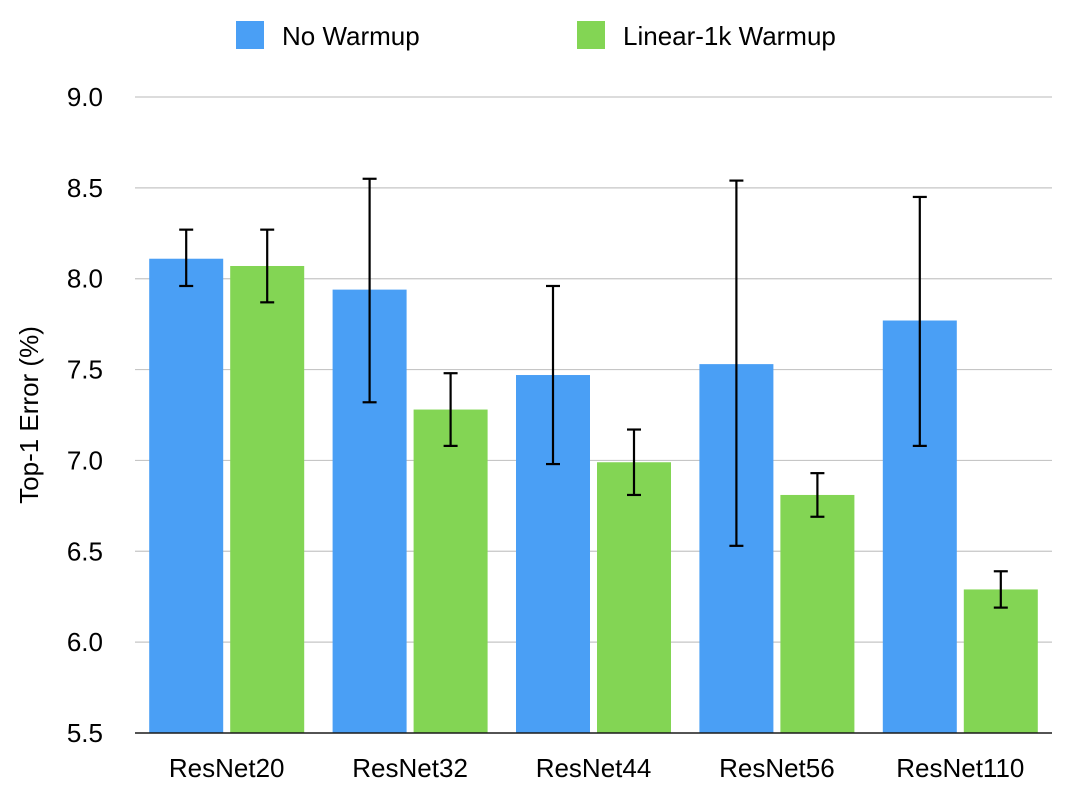 This screenshot has width=1070, height=796. I want to click on y-tick-label: 8.5, so click(85, 188).